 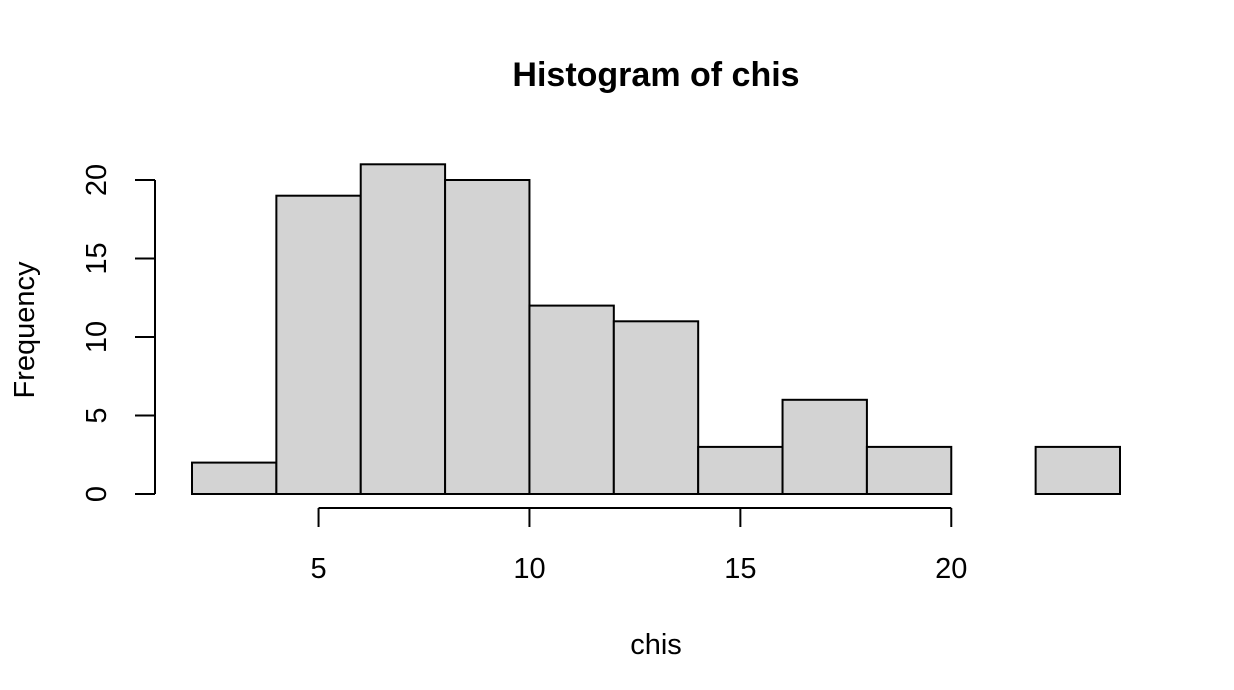 What do you see at coordinates (529, 569) in the screenshot?
I see `x-tick-label: 10` at bounding box center [529, 569].